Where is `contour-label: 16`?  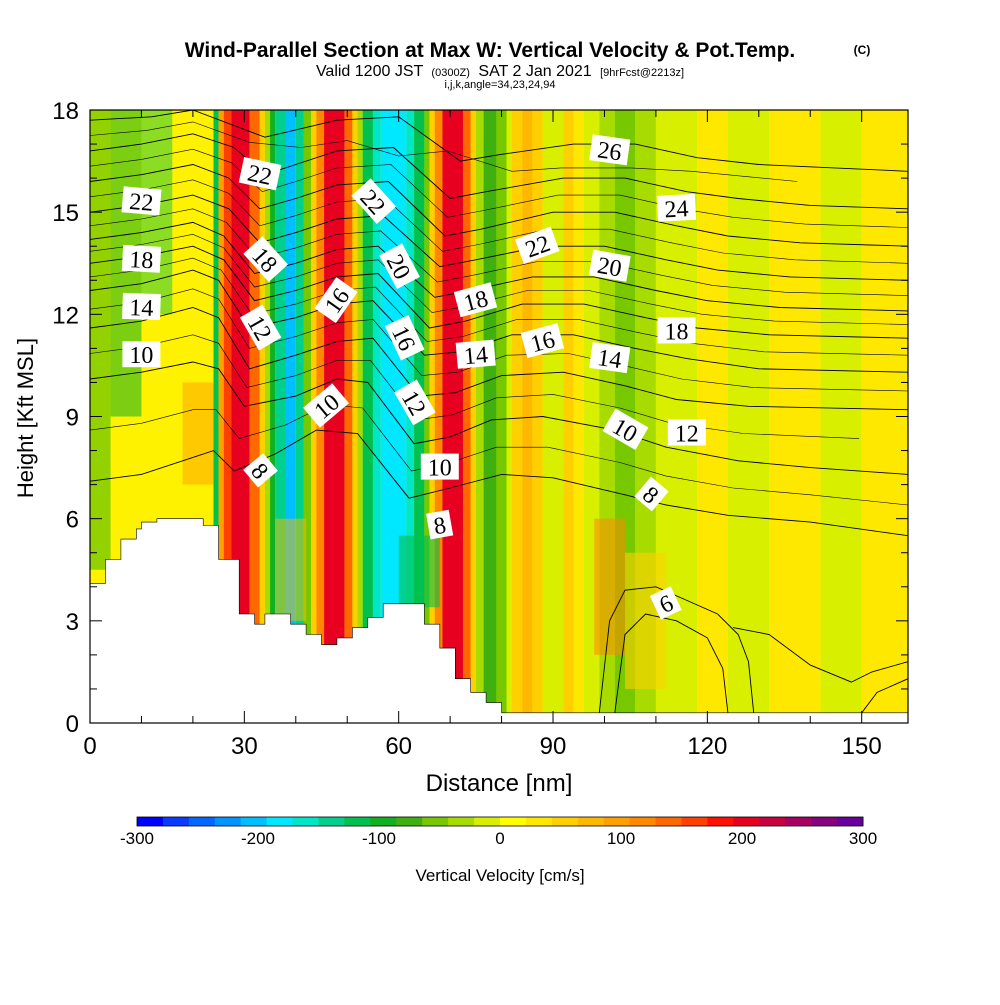
contour-label: 16 is located at coordinates (542, 341).